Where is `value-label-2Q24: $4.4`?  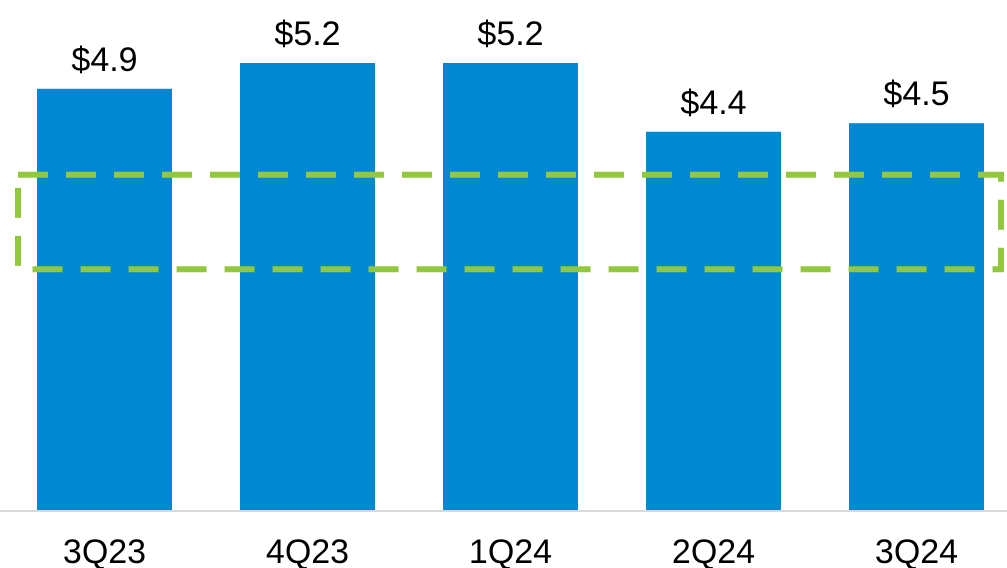 value-label-2Q24: $4.4 is located at coordinates (713, 103).